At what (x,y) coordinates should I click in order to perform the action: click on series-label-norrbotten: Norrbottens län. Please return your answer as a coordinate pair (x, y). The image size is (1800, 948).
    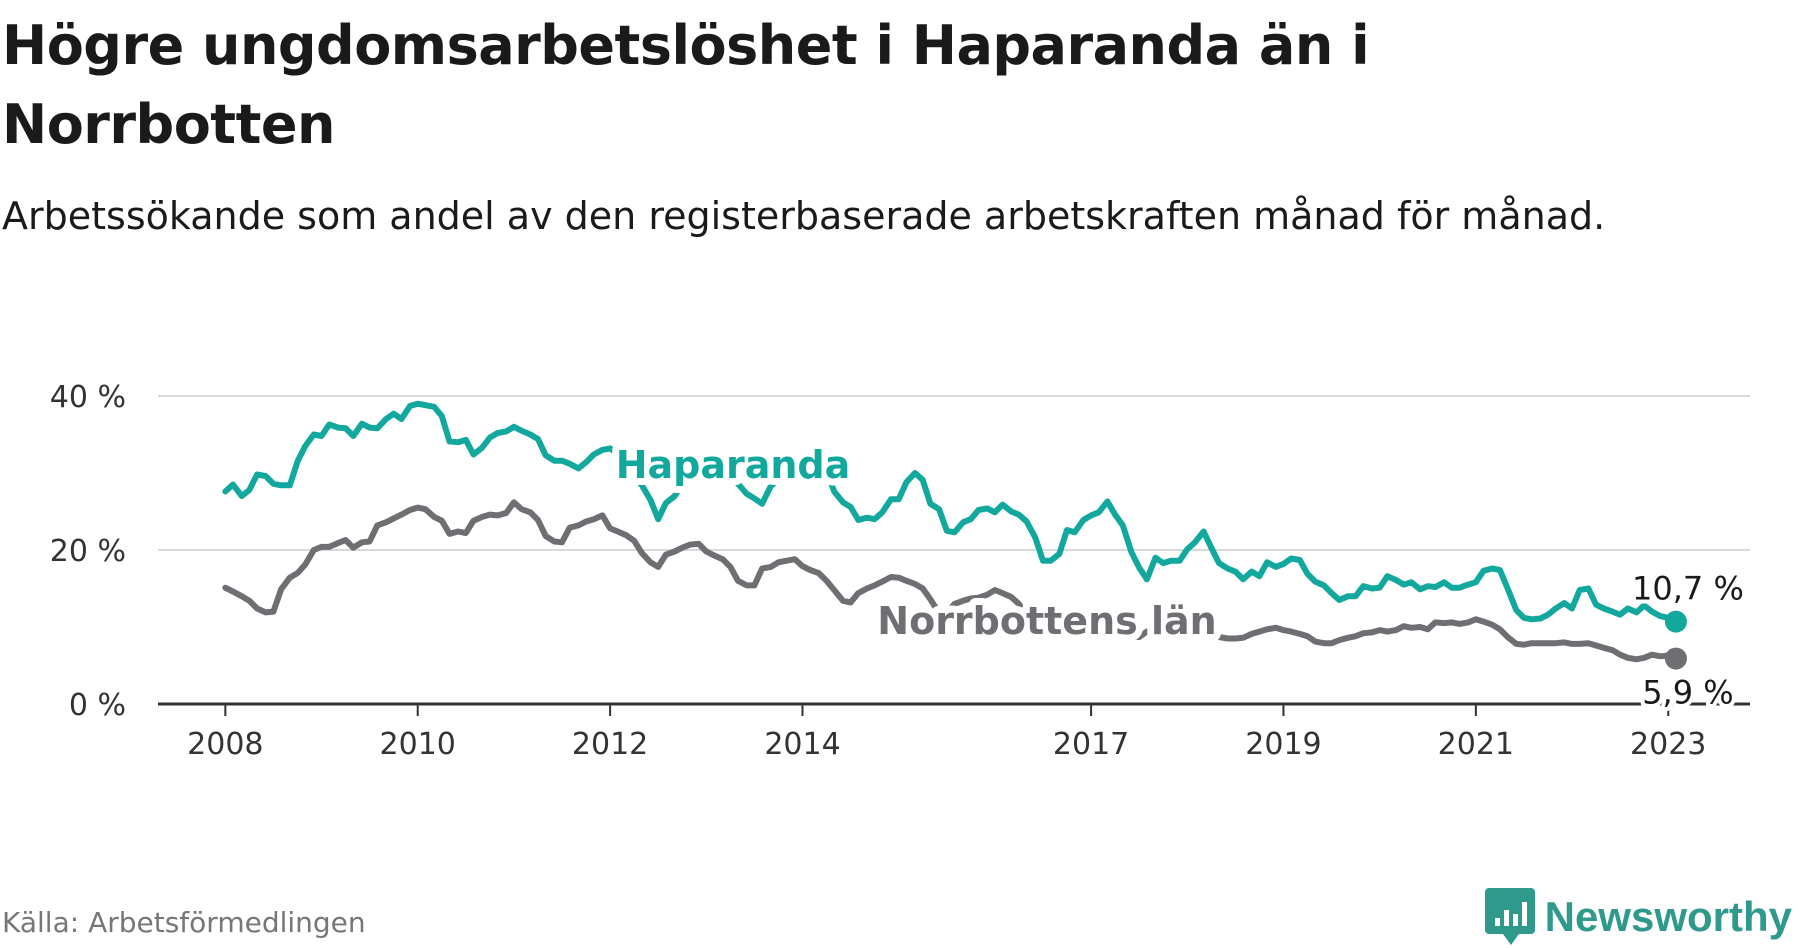
    Looking at the image, I should click on (1046, 621).